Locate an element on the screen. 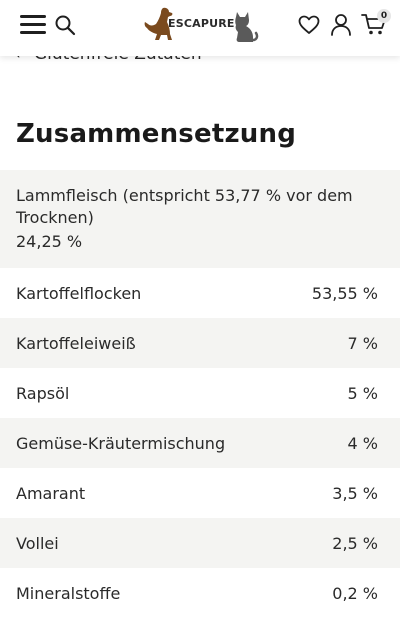 This screenshot has height=636, width=400. ingredient-value: 0,2 % is located at coordinates (355, 593).